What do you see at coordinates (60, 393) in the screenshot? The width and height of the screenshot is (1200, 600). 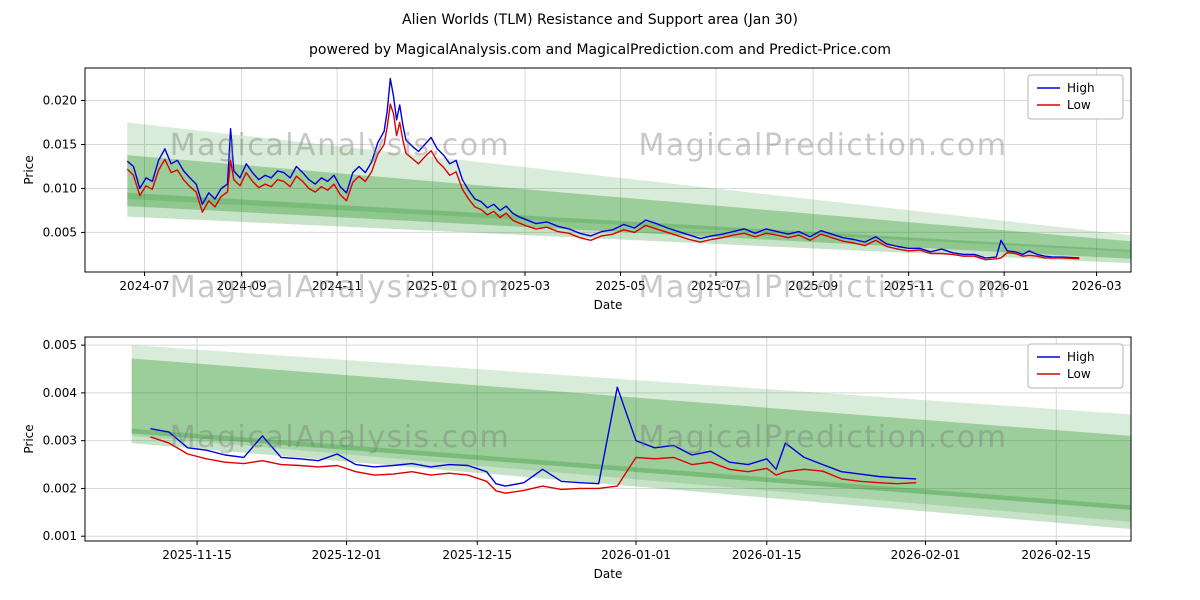 I see `svg-text: 0.004` at bounding box center [60, 393].